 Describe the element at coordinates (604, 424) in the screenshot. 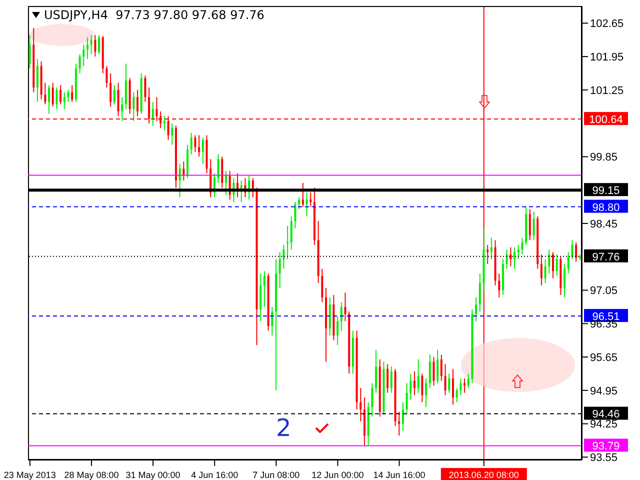

I see `y-tick-label: 94.25` at that location.